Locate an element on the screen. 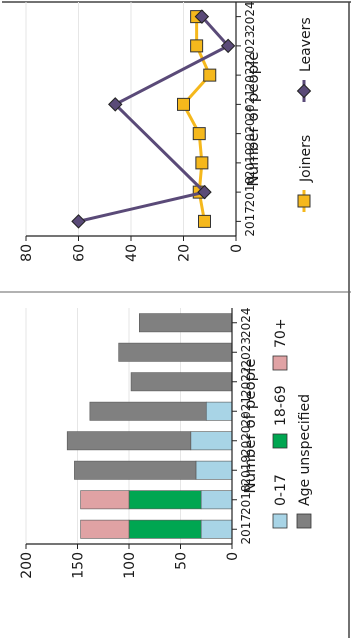 Image resolution: width=351 pixels, height=638 pixels. bar-x-tick-label: 2017 is located at coordinates (246, 529).